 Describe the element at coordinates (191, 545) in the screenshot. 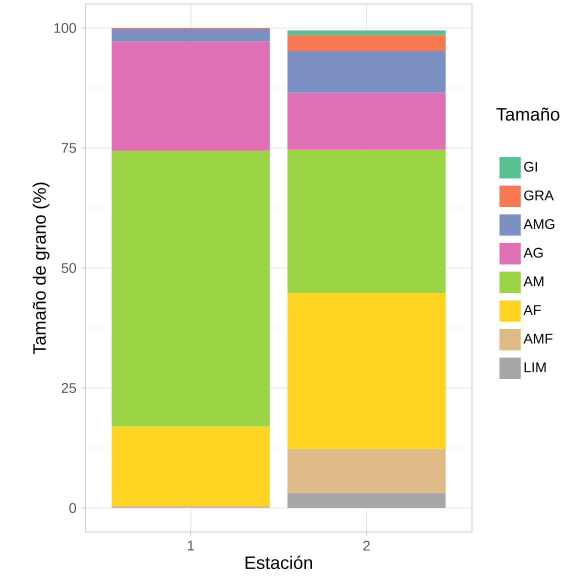

I see `x-tick-label: 1` at that location.